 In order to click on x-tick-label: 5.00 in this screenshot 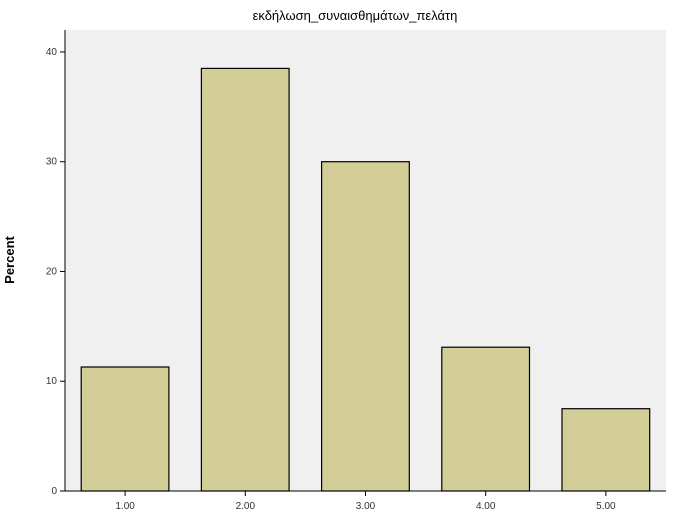, I will do `click(606, 506)`.